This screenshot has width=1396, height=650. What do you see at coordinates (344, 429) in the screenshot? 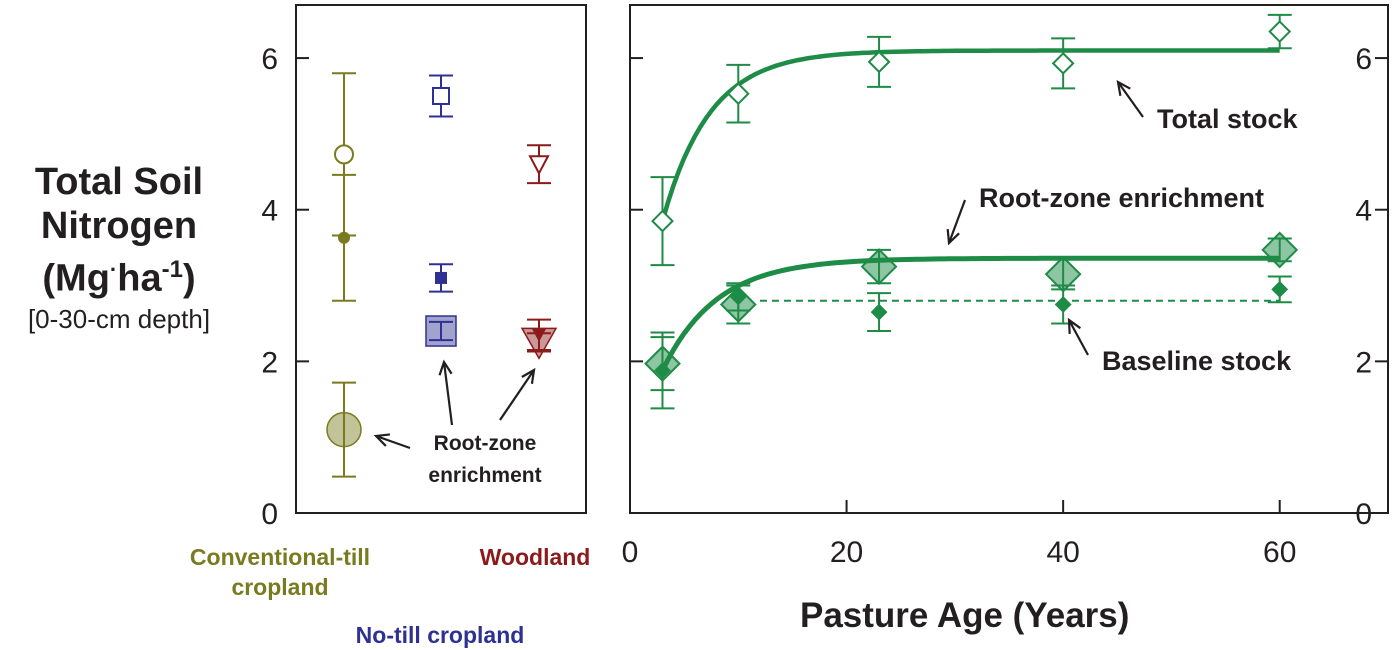
I see `conventional-root-marker` at bounding box center [344, 429].